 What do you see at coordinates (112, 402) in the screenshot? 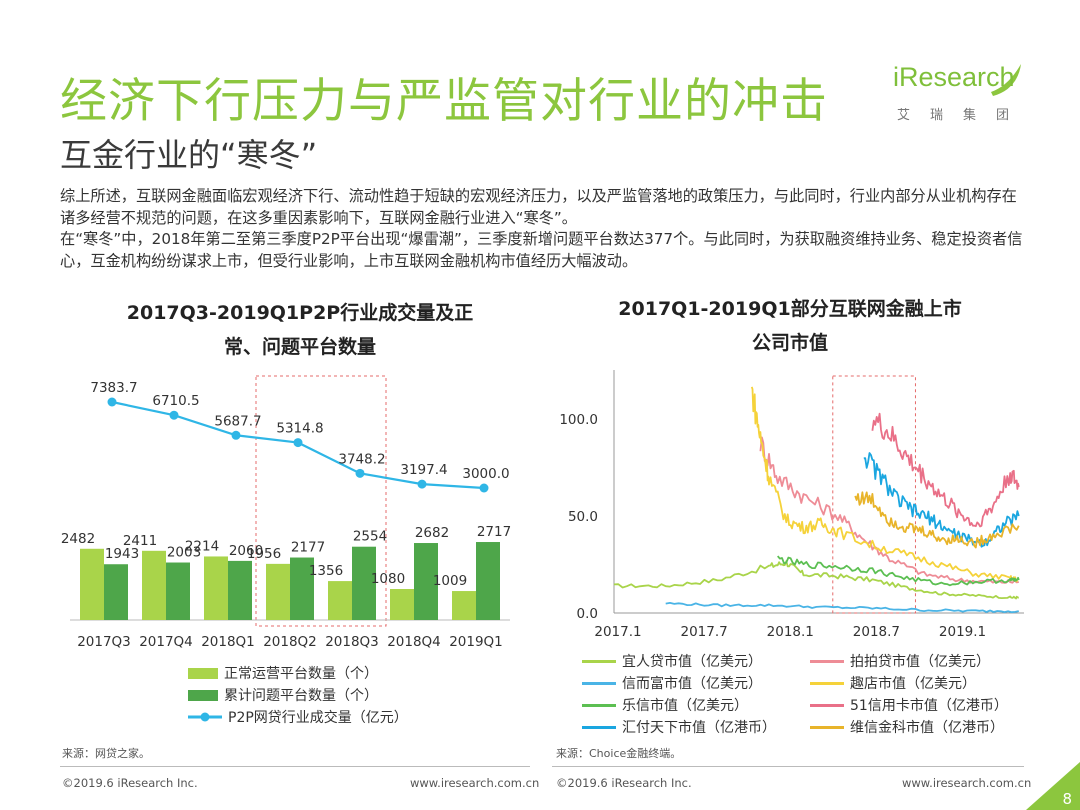
I see `volume-point-2017Q3` at bounding box center [112, 402].